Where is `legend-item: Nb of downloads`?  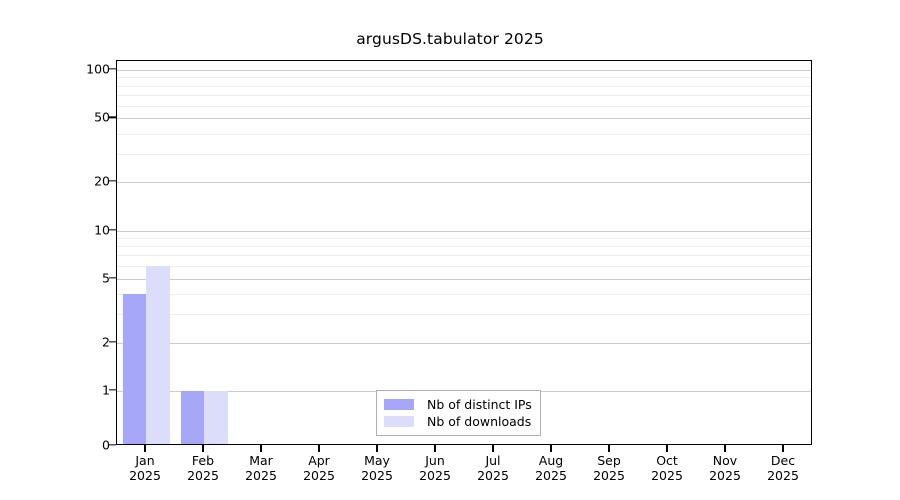
legend-item: Nb of downloads is located at coordinates (458, 421).